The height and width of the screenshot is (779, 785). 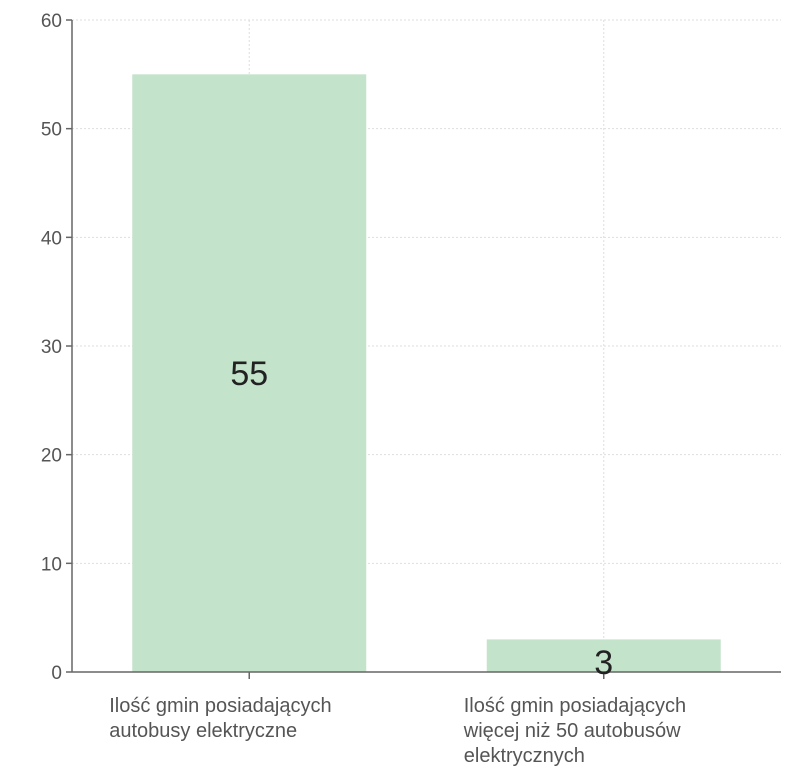 I want to click on data-label: 55, so click(x=249, y=374).